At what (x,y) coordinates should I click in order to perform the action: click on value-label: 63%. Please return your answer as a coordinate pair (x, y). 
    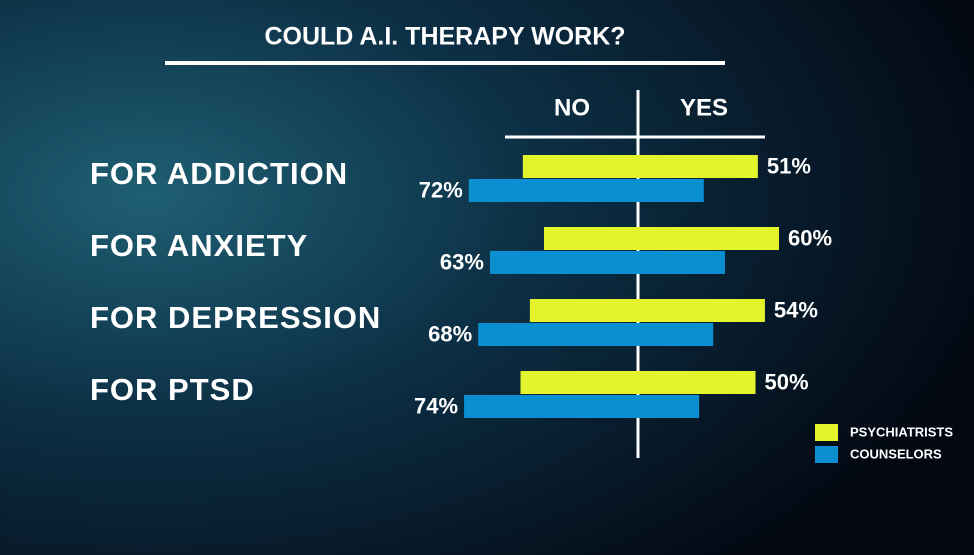
    Looking at the image, I should click on (462, 261).